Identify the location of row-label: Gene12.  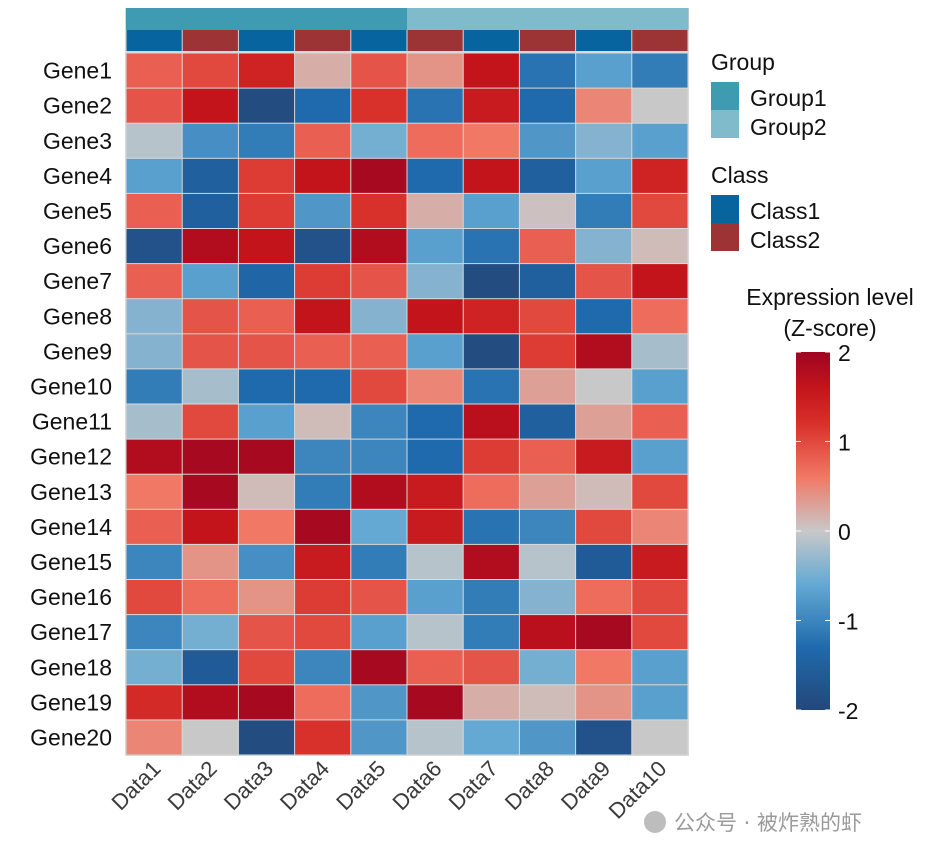
(71, 457).